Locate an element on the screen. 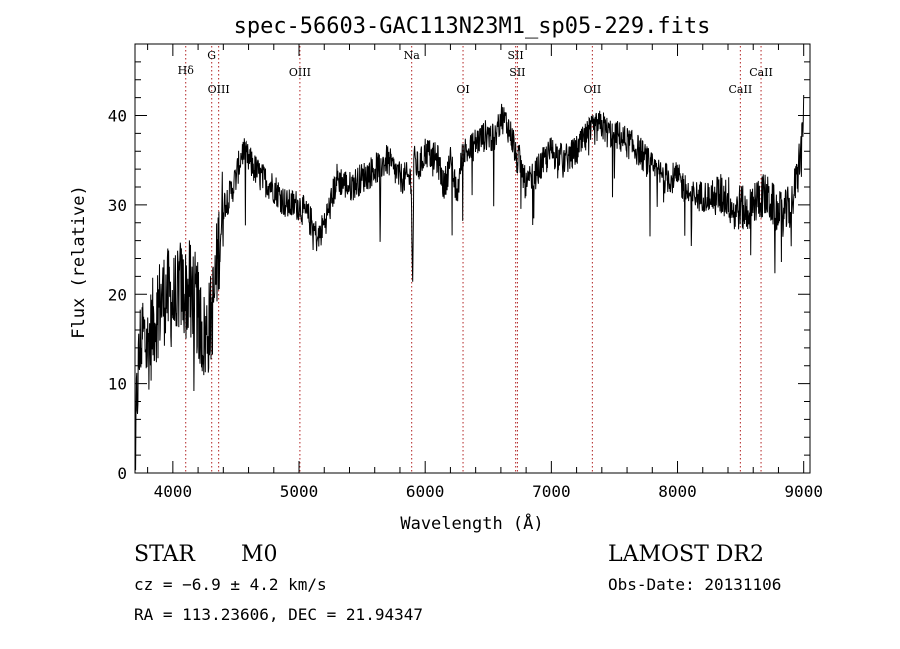  line-marker-label: Hδ is located at coordinates (186, 70).